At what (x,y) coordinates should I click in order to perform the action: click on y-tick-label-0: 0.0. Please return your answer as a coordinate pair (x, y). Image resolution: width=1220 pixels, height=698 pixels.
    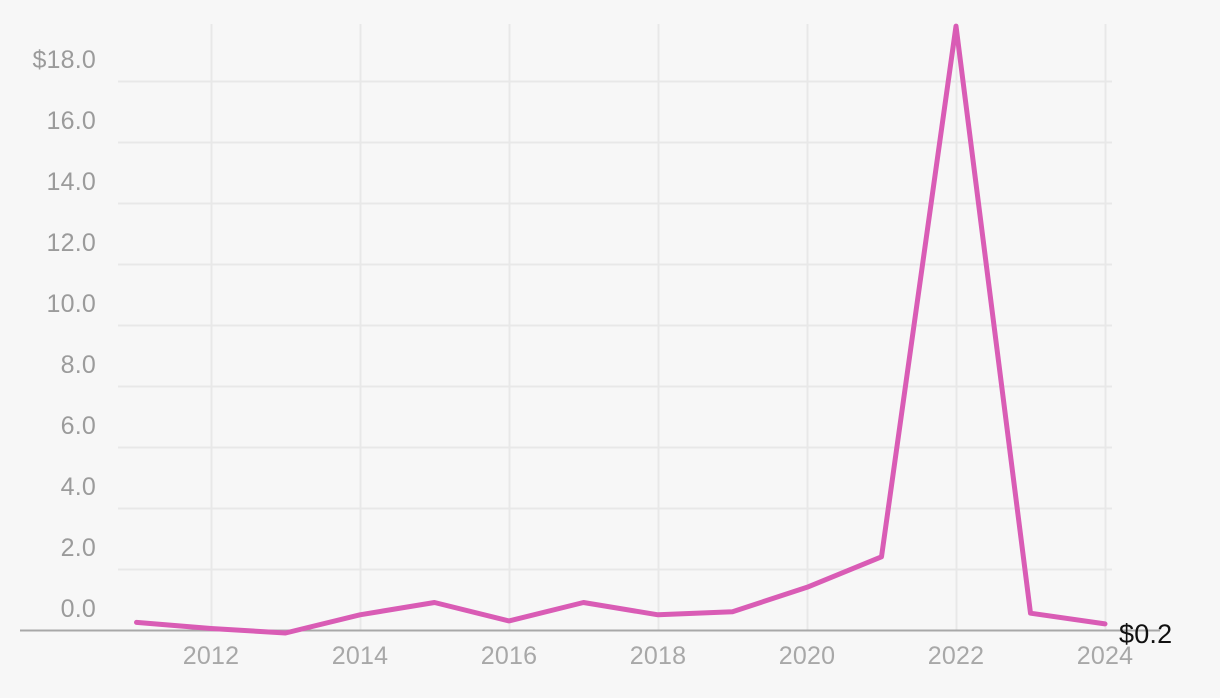
    Looking at the image, I should click on (78, 609).